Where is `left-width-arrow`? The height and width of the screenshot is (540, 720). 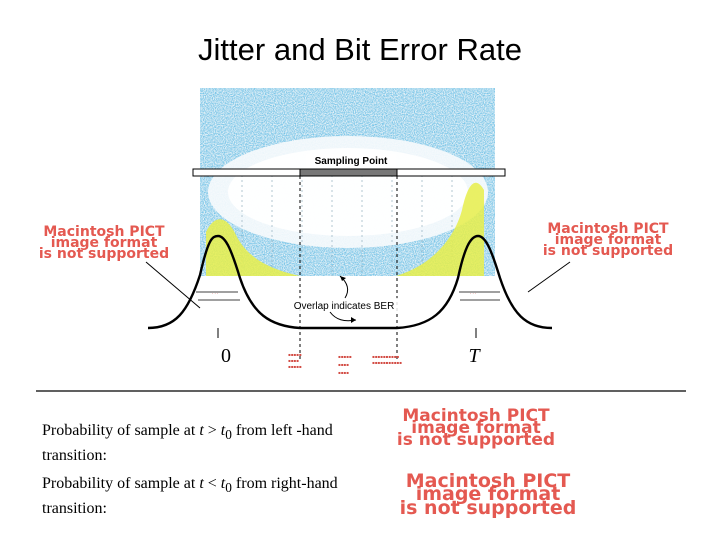
left-width-arrow is located at coordinates (218, 296).